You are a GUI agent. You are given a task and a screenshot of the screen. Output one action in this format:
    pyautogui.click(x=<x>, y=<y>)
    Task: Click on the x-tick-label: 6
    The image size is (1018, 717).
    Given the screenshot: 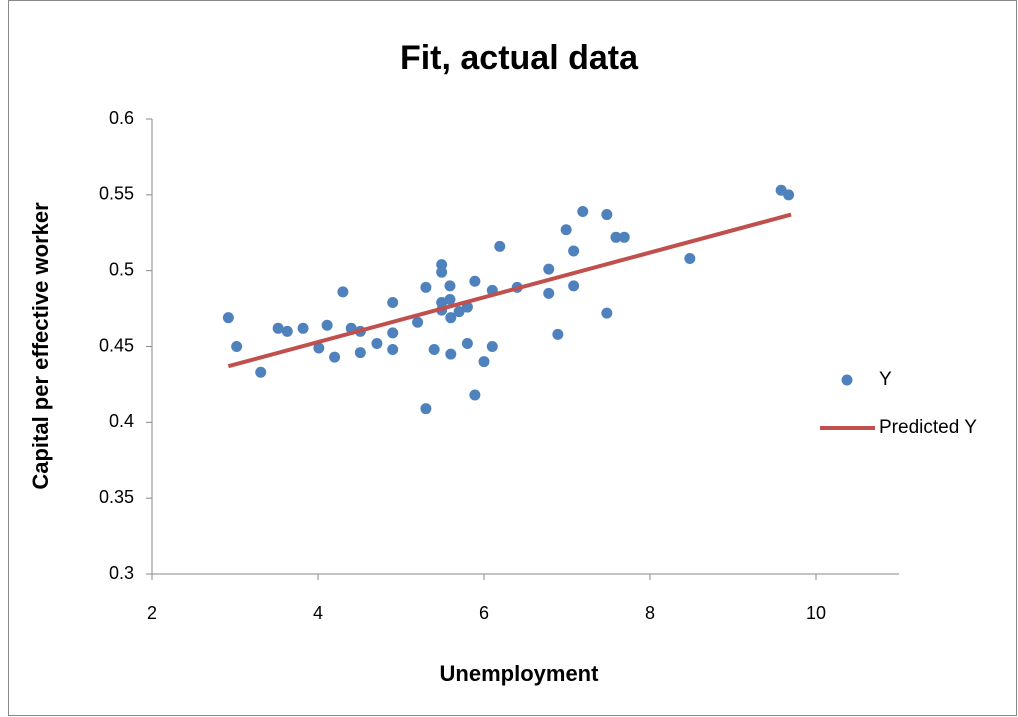 What is the action you would take?
    pyautogui.click(x=484, y=613)
    